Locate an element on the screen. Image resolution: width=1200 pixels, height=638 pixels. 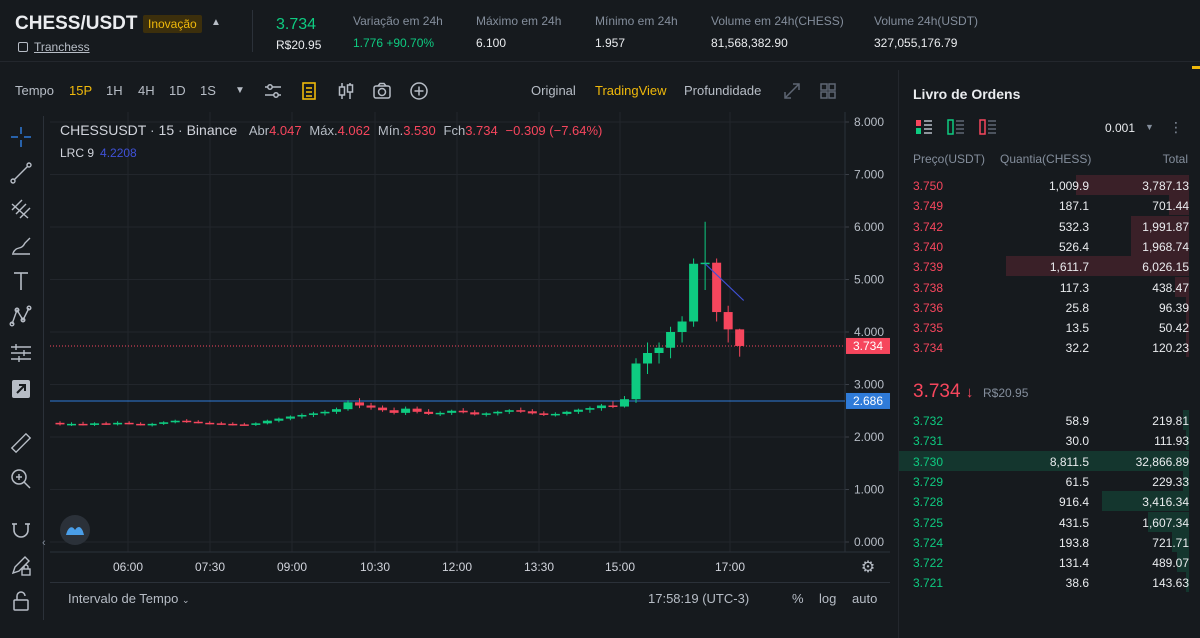
expand-icon is located at coordinates (792, 91).